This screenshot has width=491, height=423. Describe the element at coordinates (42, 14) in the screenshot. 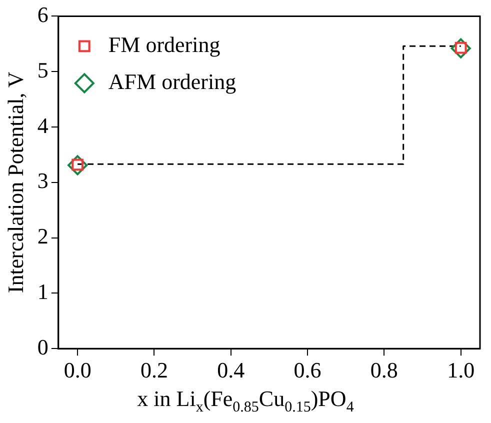

I see `y-tick-label: 6` at that location.